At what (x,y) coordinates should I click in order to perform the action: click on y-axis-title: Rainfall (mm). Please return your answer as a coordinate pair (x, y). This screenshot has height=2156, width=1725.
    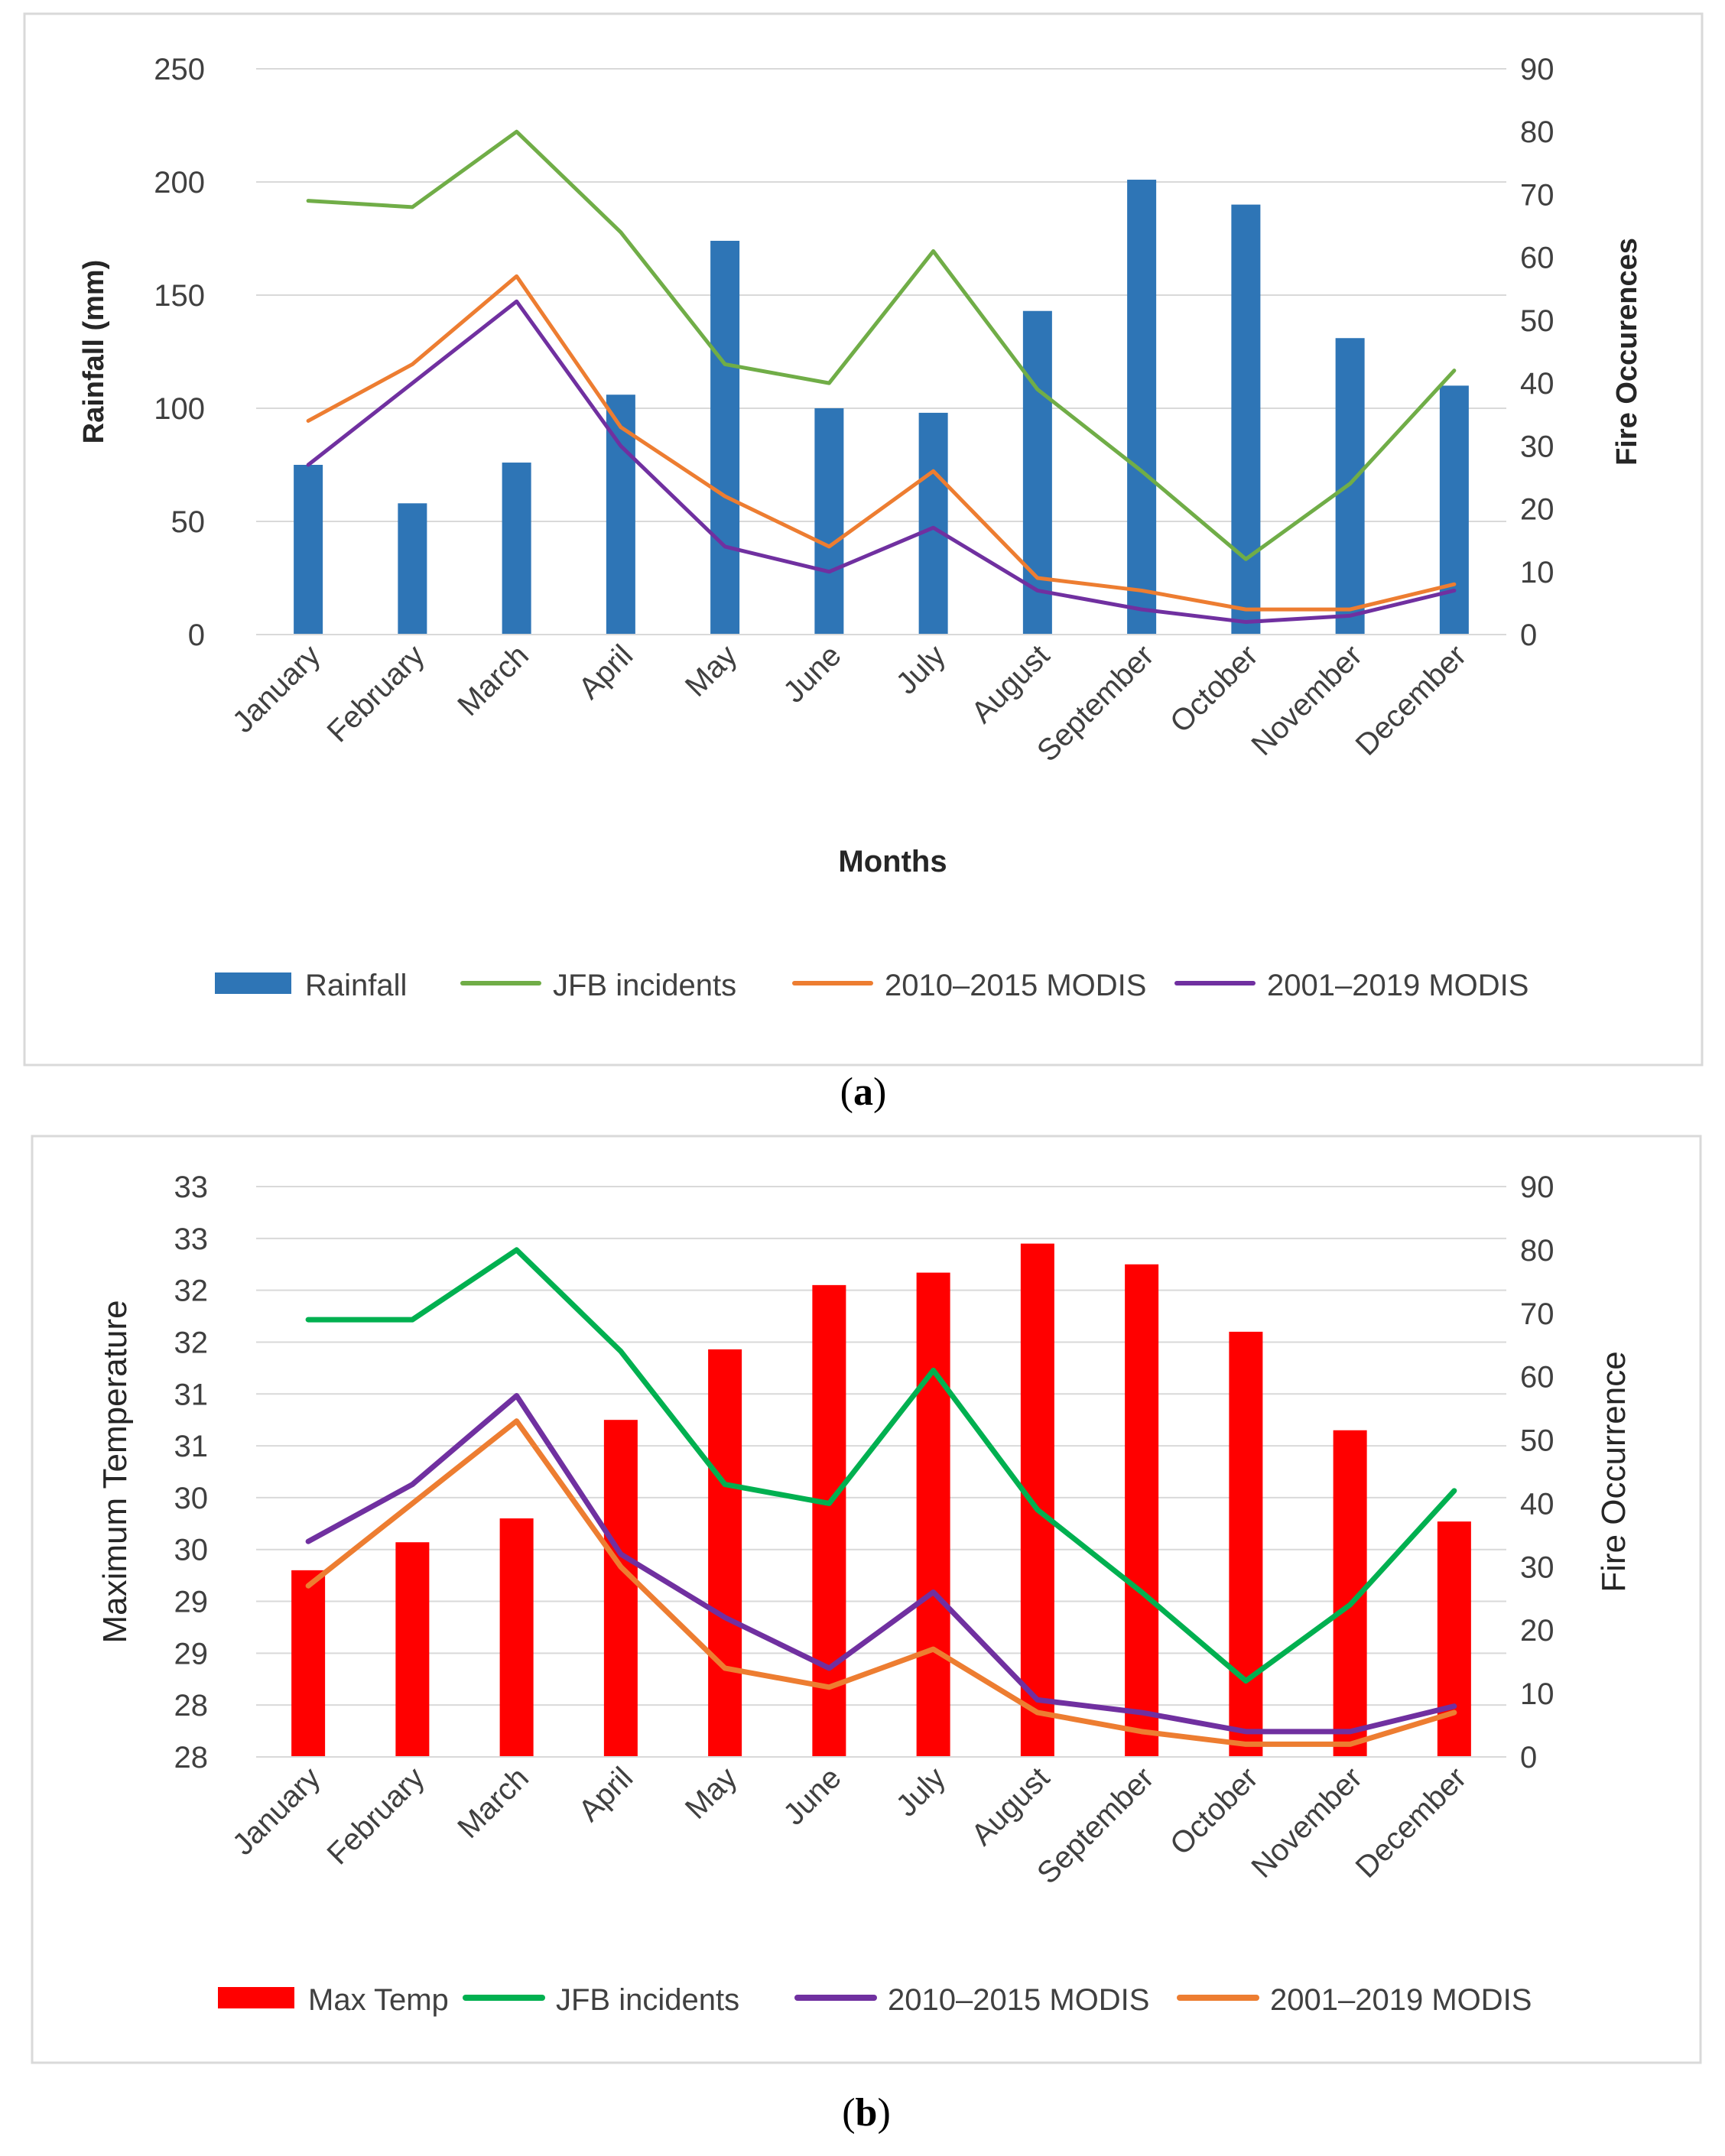
    Looking at the image, I should click on (94, 352).